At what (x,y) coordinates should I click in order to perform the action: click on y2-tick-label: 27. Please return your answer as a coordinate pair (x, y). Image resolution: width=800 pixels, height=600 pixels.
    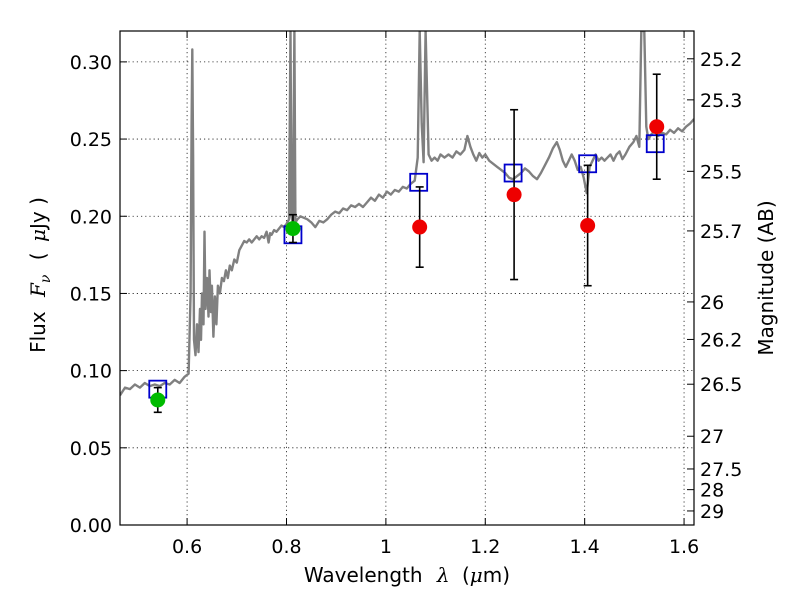
    Looking at the image, I should click on (712, 437).